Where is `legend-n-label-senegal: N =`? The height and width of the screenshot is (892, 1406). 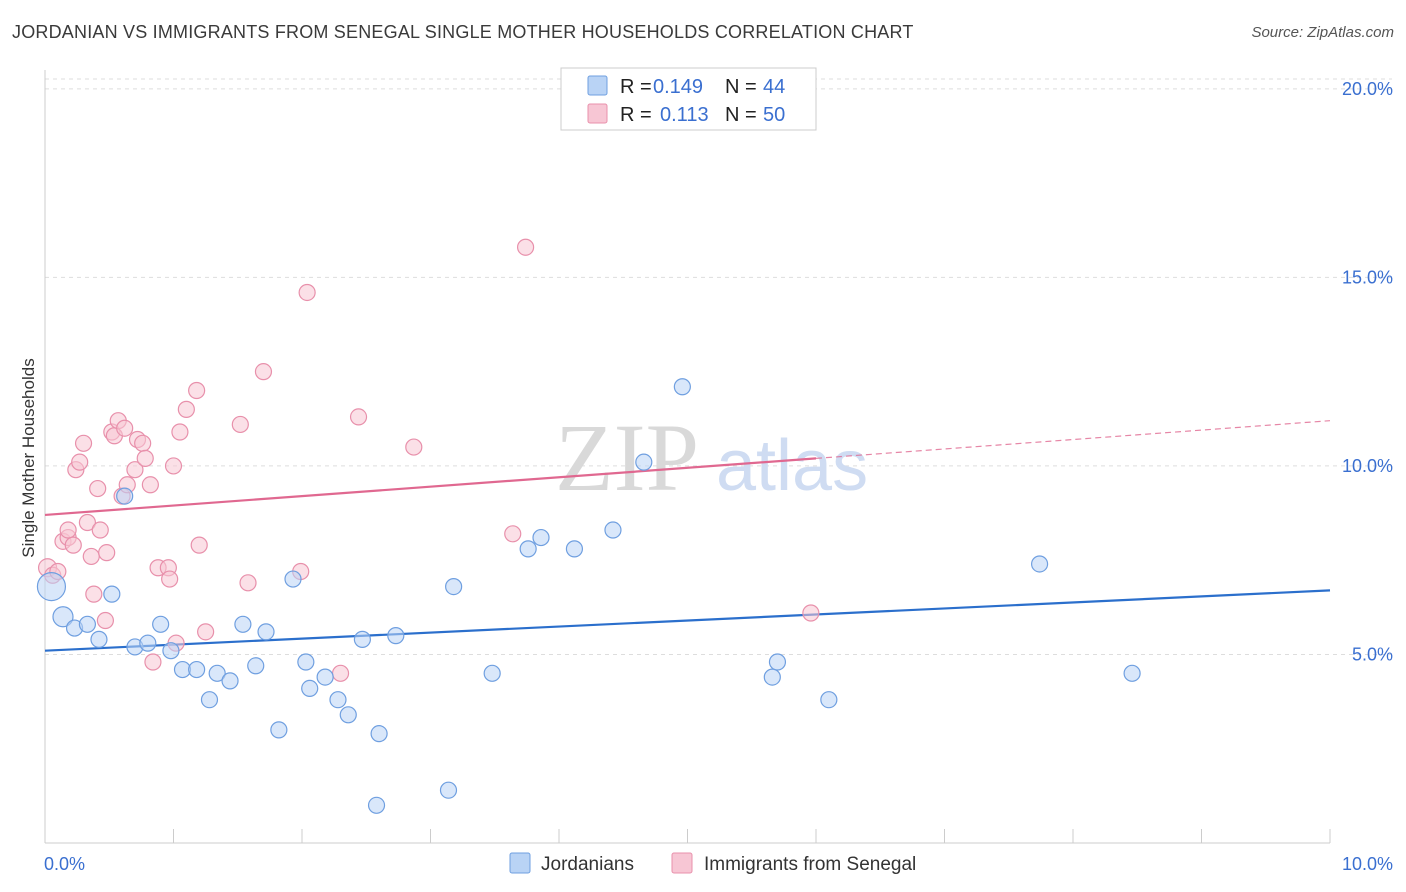
legend-n-label-senegal: N = is located at coordinates (741, 115).